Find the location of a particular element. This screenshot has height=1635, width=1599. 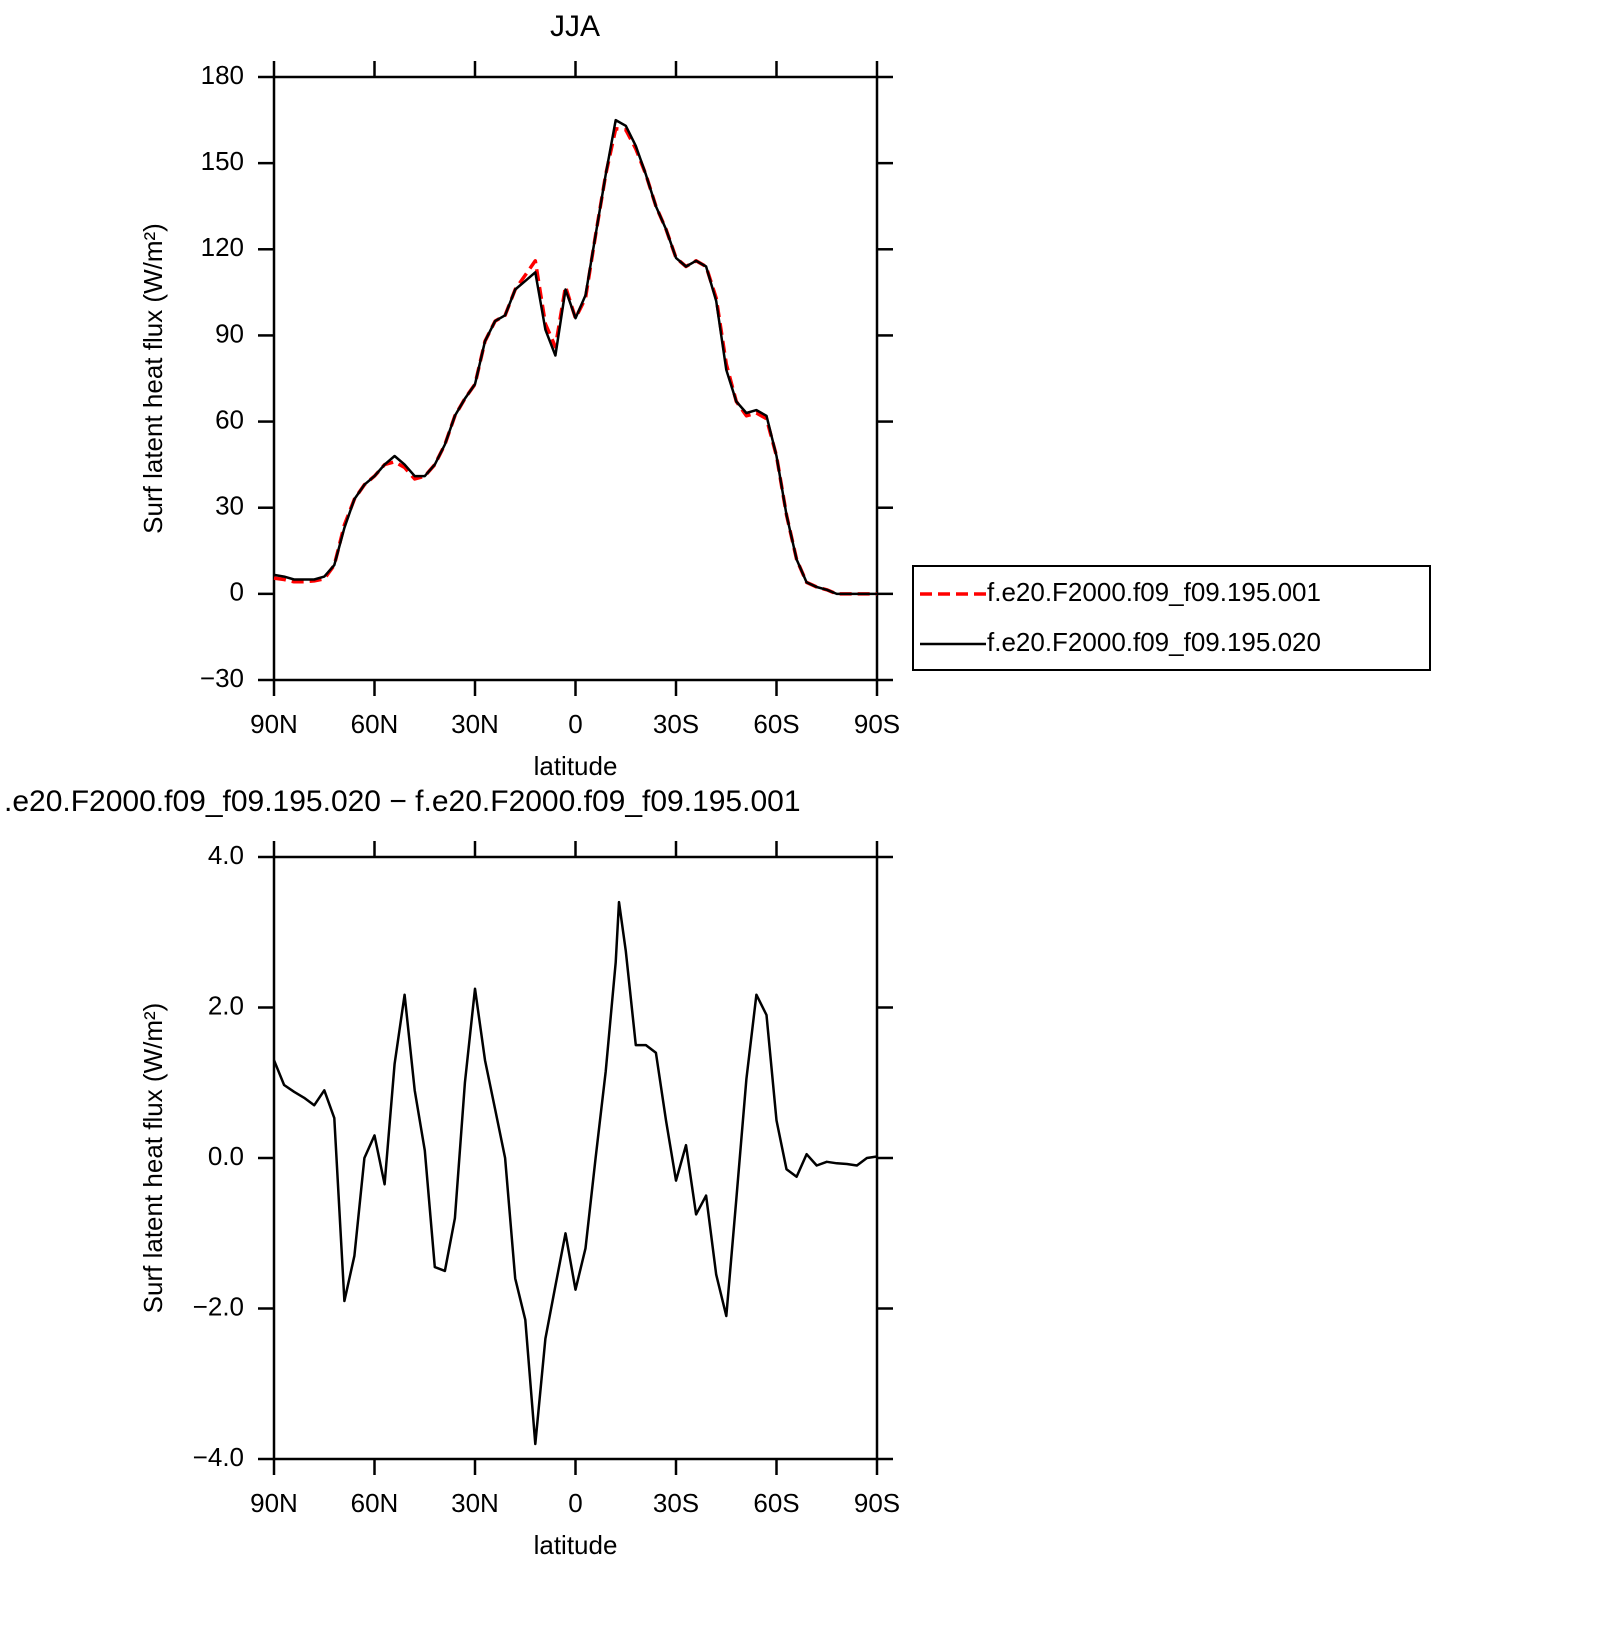

y-tick-label: 150 is located at coordinates (222, 161).